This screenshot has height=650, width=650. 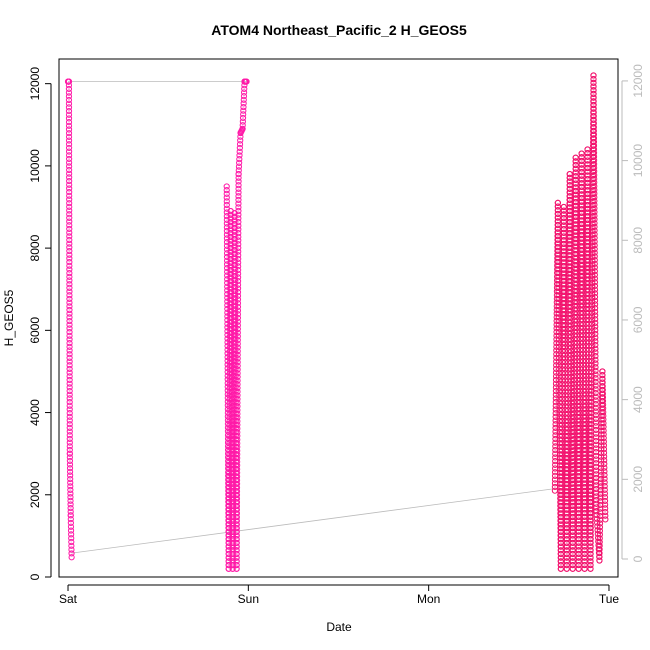 What do you see at coordinates (35, 330) in the screenshot?
I see `y-tick-label-left: 6000` at bounding box center [35, 330].